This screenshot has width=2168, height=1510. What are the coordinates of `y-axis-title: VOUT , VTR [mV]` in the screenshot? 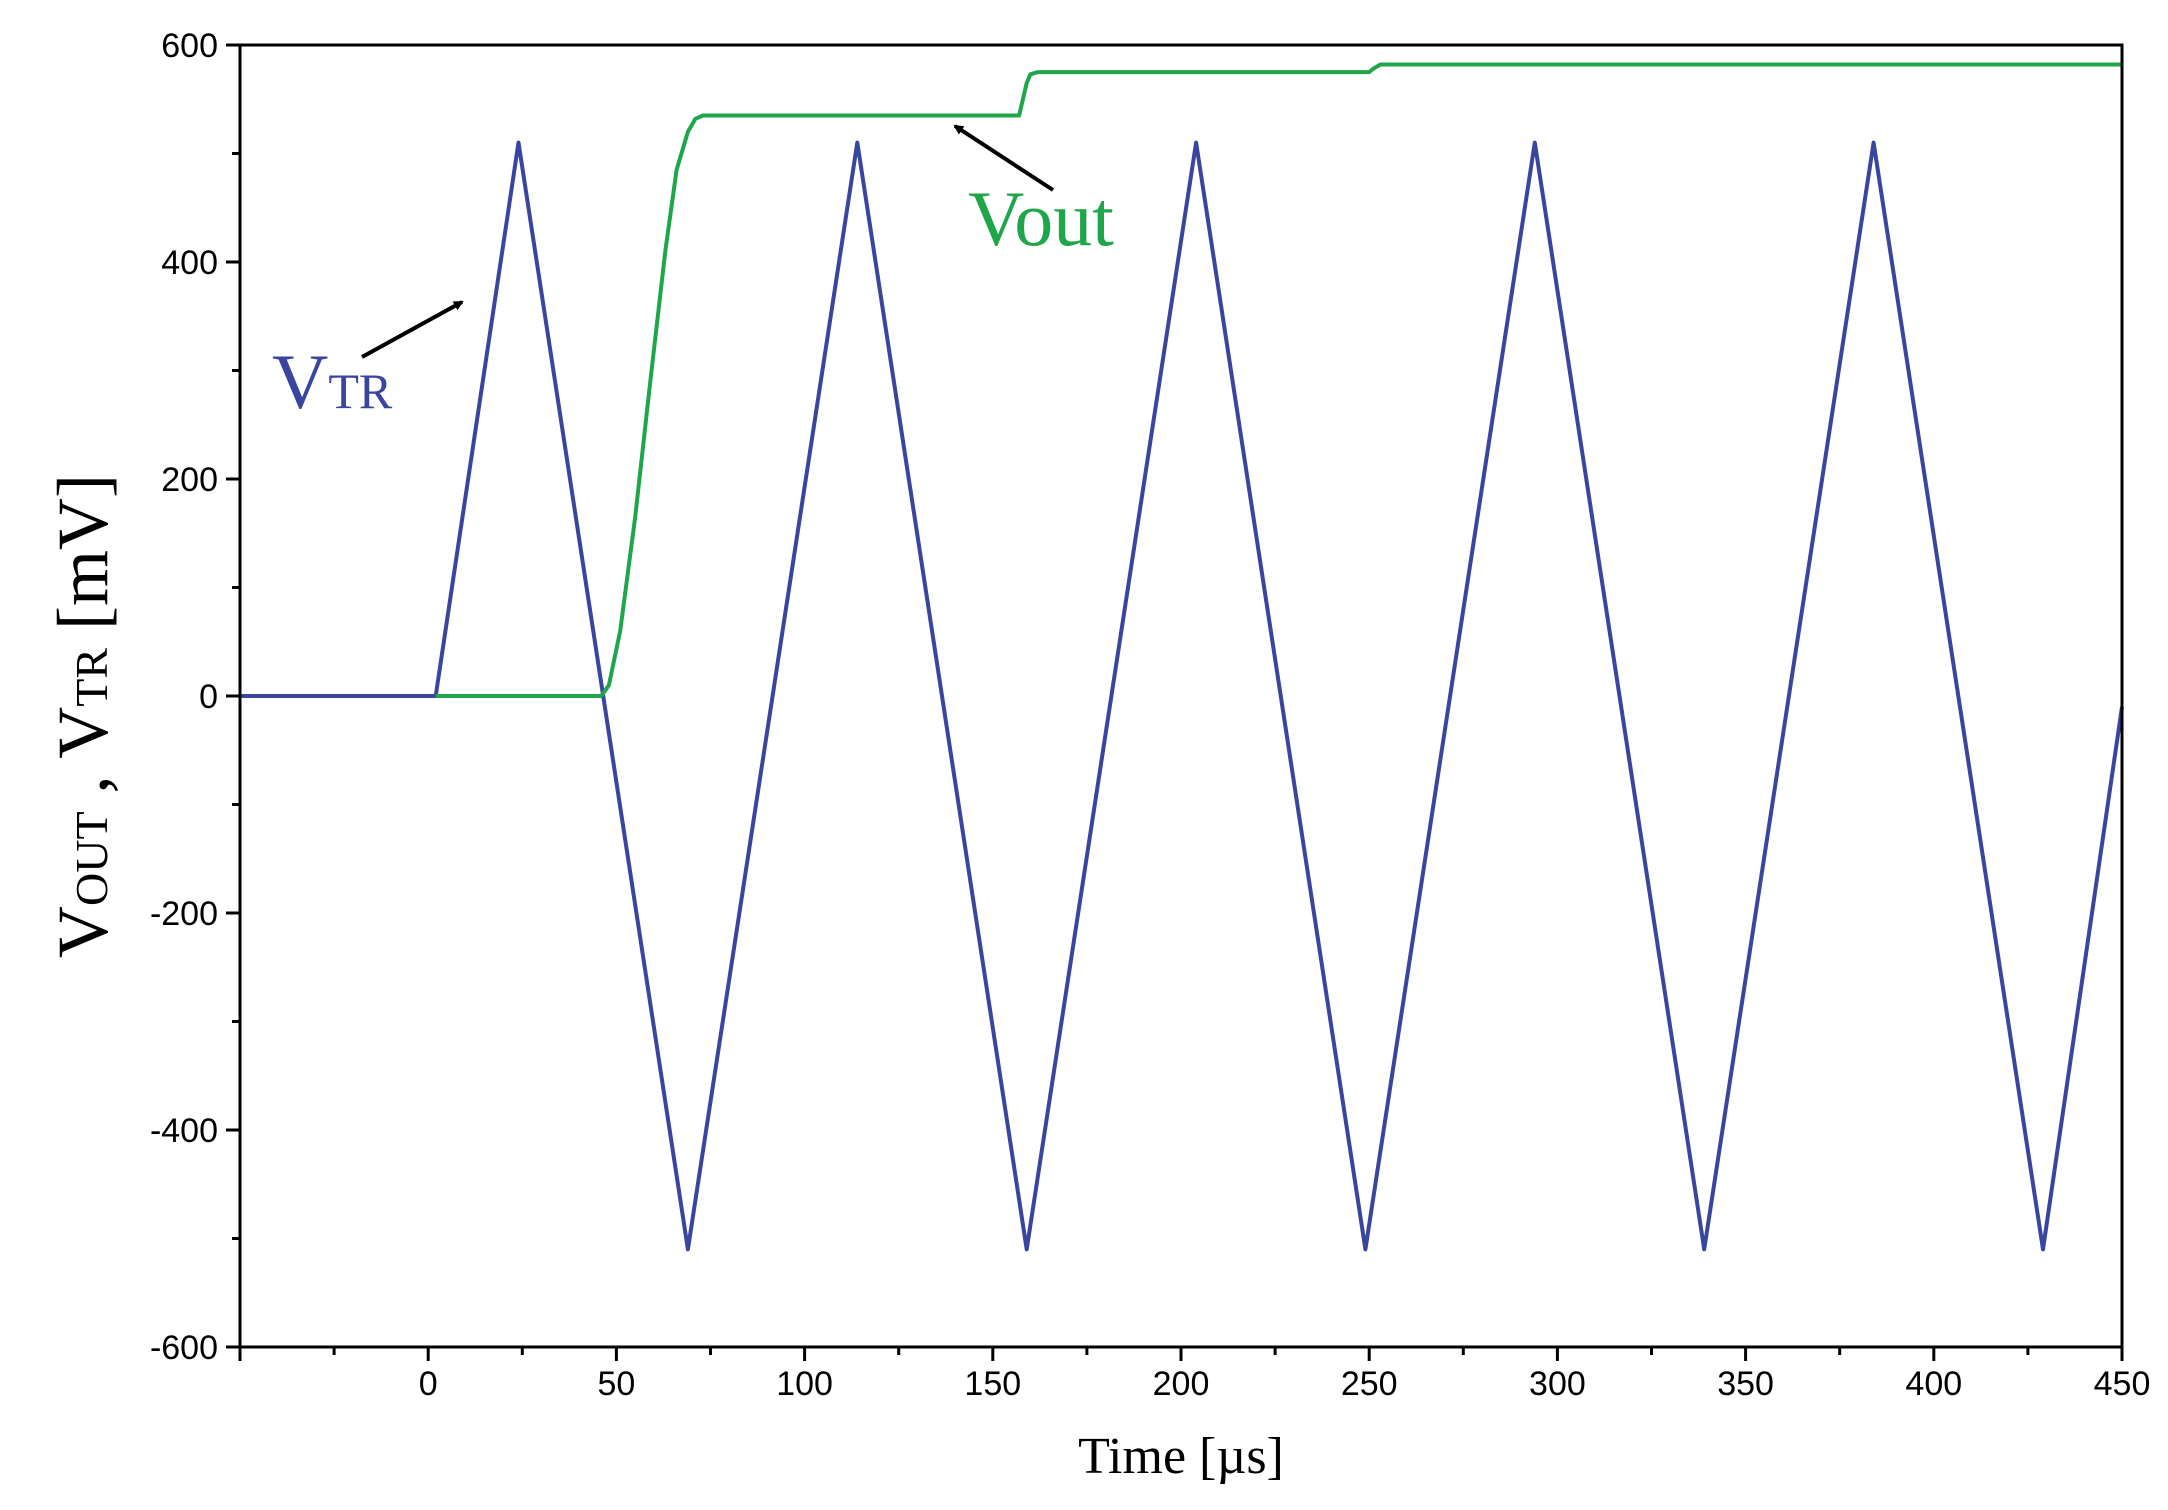 It's located at (83, 716).